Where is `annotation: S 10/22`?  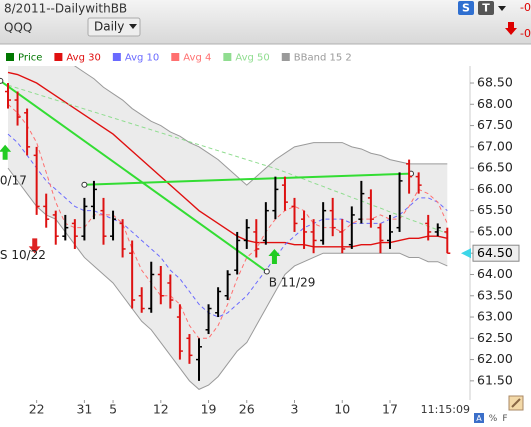 annotation: S 10/22 is located at coordinates (23, 255).